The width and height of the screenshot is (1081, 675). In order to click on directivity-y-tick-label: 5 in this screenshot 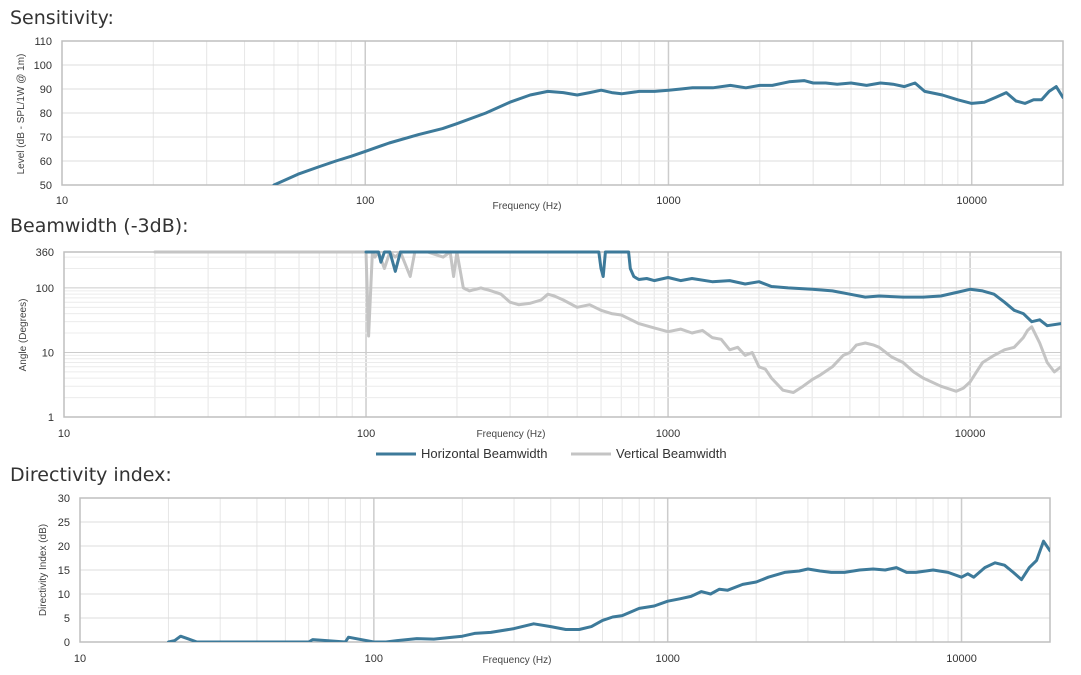, I will do `click(67, 619)`.